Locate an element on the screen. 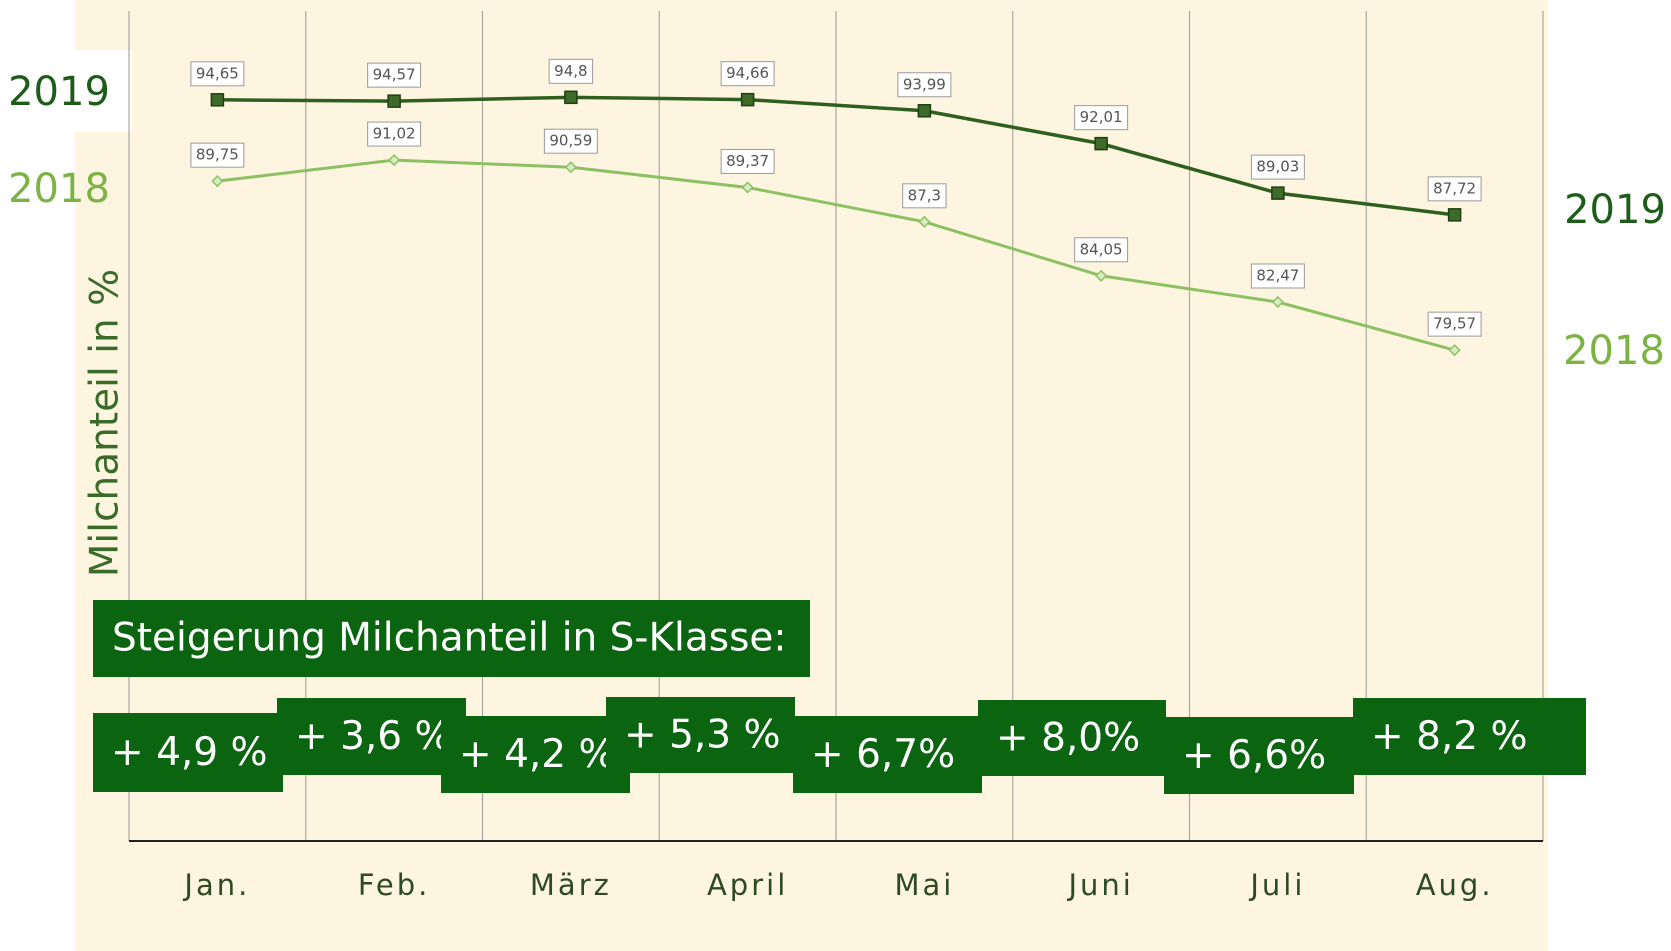 Image resolution: width=1671 pixels, height=951 pixels. data-label: 94,57 is located at coordinates (394, 75).